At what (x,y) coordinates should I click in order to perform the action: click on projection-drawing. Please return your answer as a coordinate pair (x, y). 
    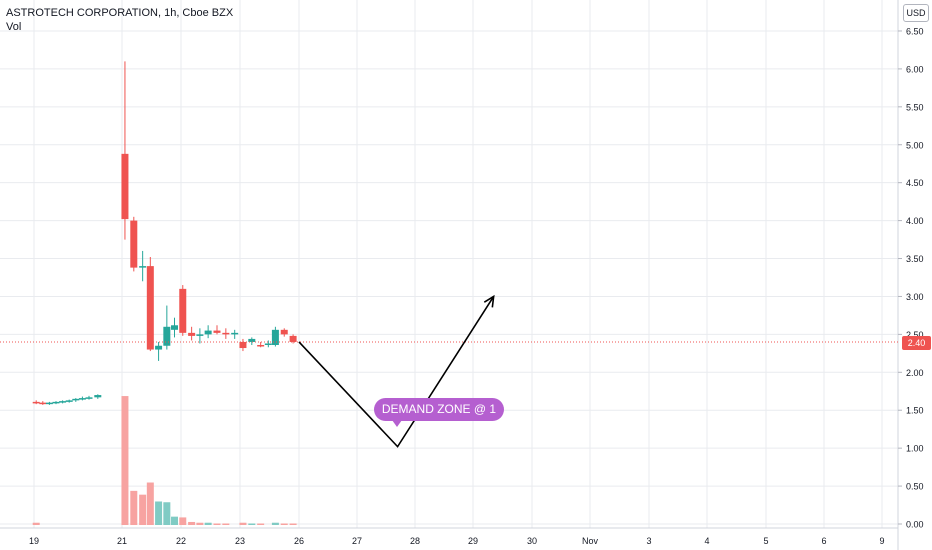
    Looking at the image, I should click on (396, 371).